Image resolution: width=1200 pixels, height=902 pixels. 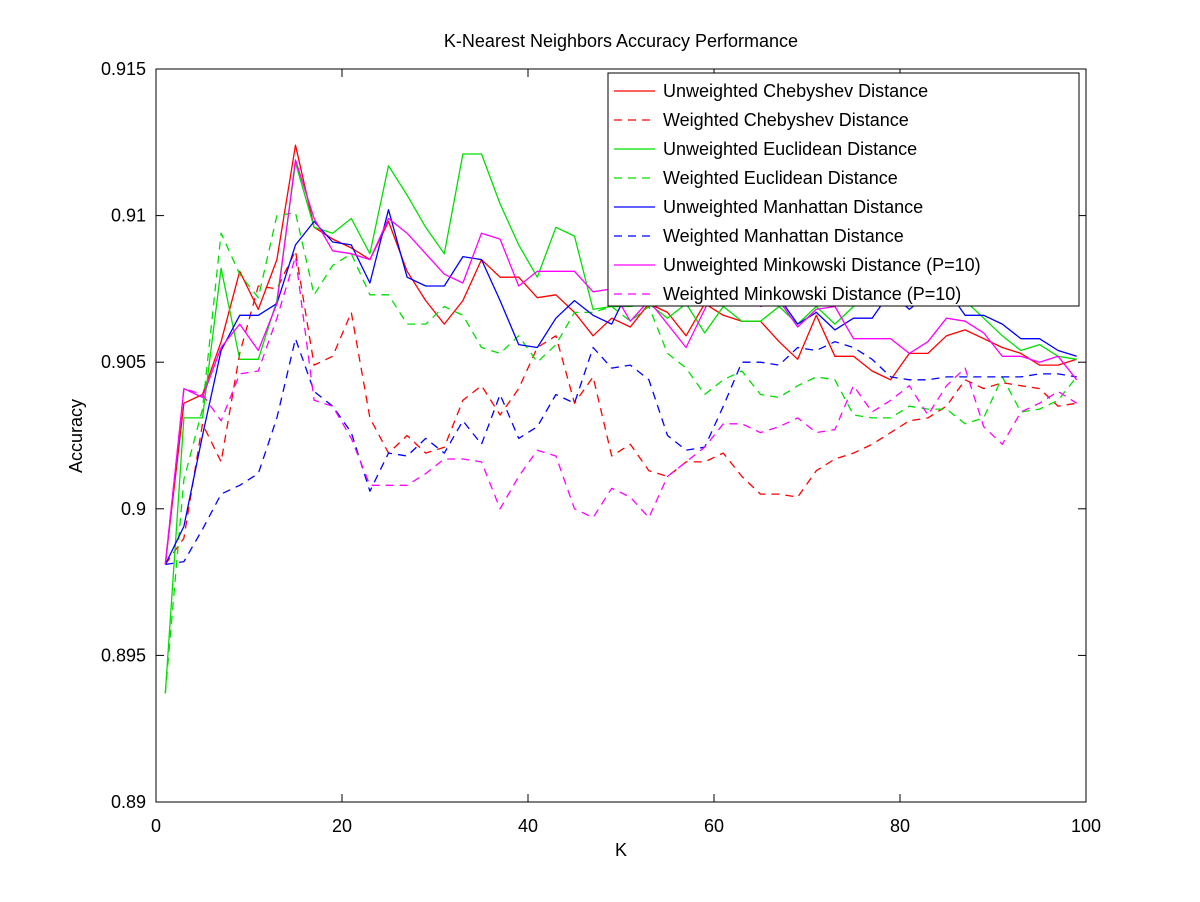 I want to click on x-tick-label: 80, so click(x=900, y=826).